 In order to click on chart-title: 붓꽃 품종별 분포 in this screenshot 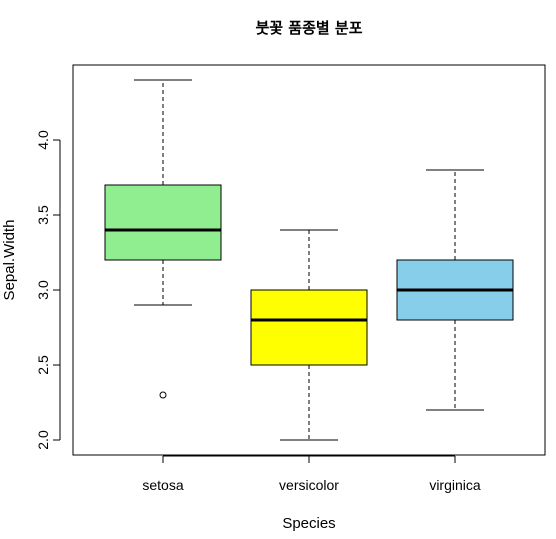, I will do `click(308, 28)`.